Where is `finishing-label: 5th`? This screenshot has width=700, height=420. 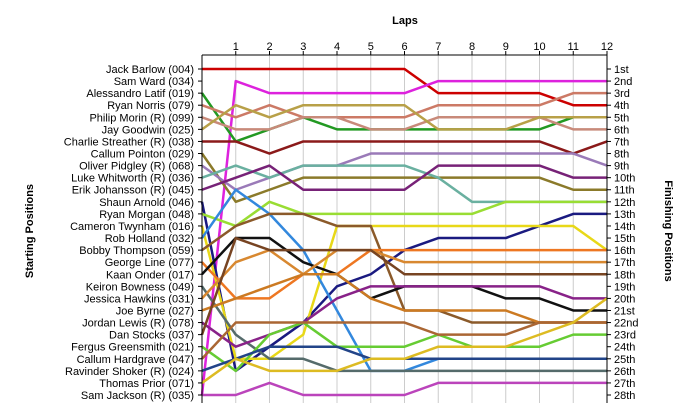
finishing-label: 5th is located at coordinates (621, 118).